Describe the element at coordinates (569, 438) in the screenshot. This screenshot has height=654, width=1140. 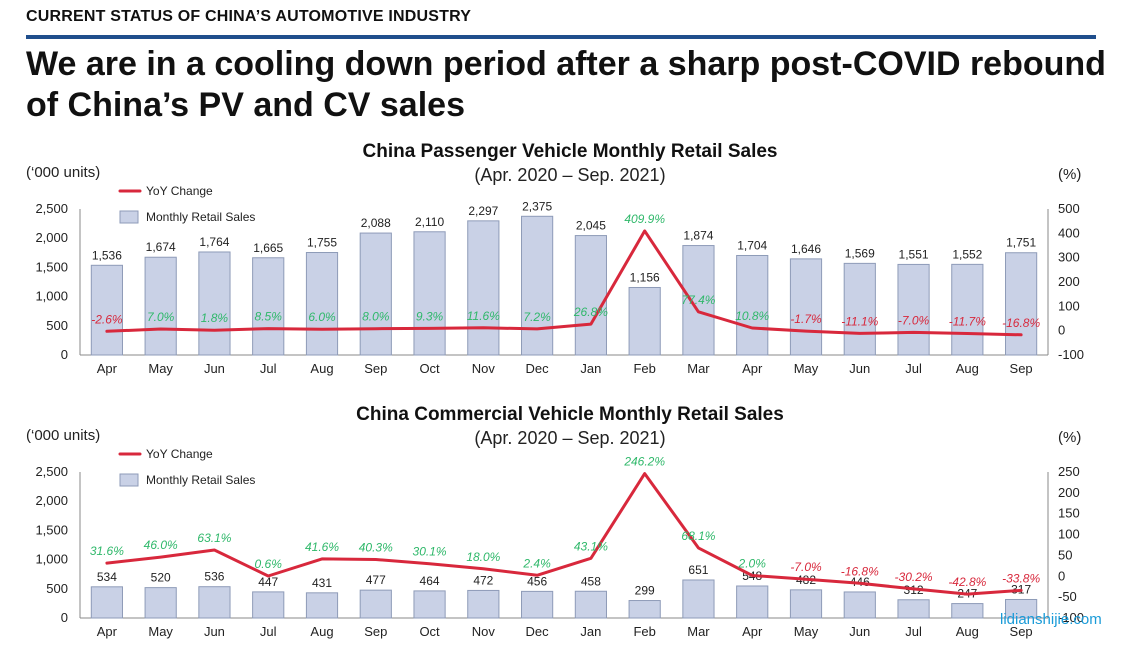
I see `chart-subtitle: (Apr. 2020 – Sep. 2021)` at that location.